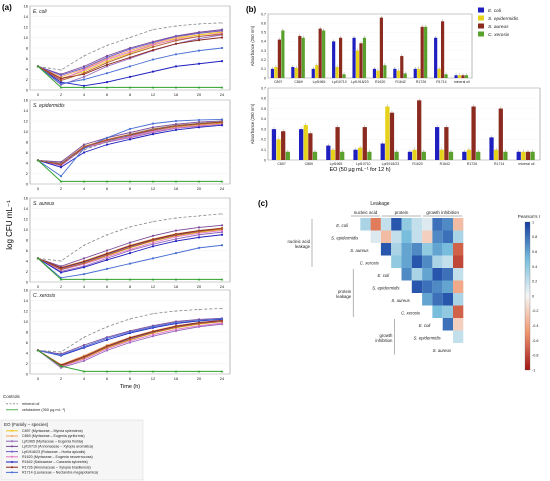 The height and width of the screenshot is (481, 550). Describe the element at coordinates (535, 326) in the screenshot. I see `colorbar-tick-label: -0.4` at that location.